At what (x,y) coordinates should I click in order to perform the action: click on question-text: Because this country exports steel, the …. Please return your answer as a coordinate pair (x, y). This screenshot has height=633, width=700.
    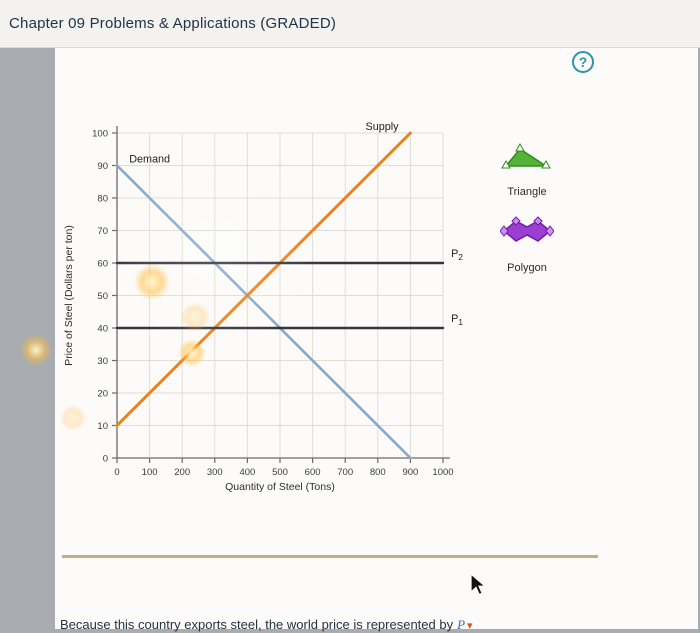
    Looking at the image, I should click on (266, 625).